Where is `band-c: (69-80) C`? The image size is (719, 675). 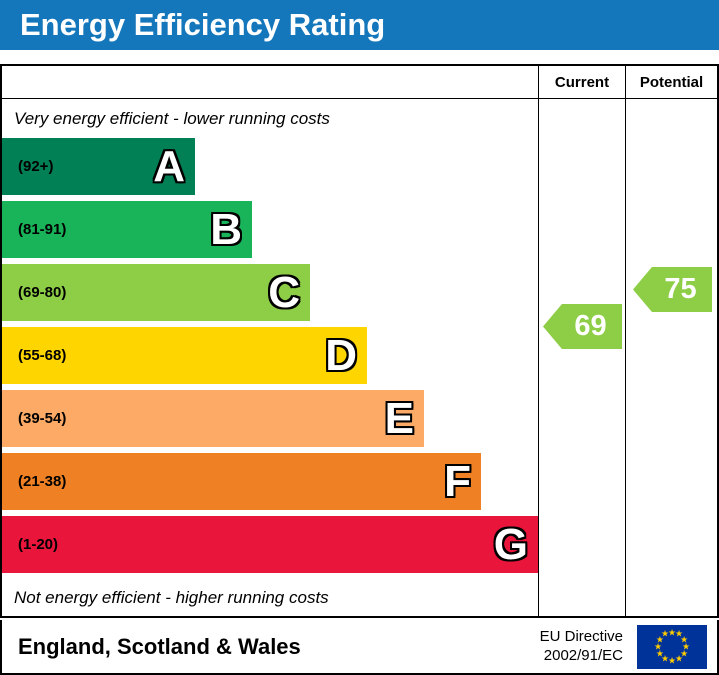 band-c: (69-80) C is located at coordinates (156, 292).